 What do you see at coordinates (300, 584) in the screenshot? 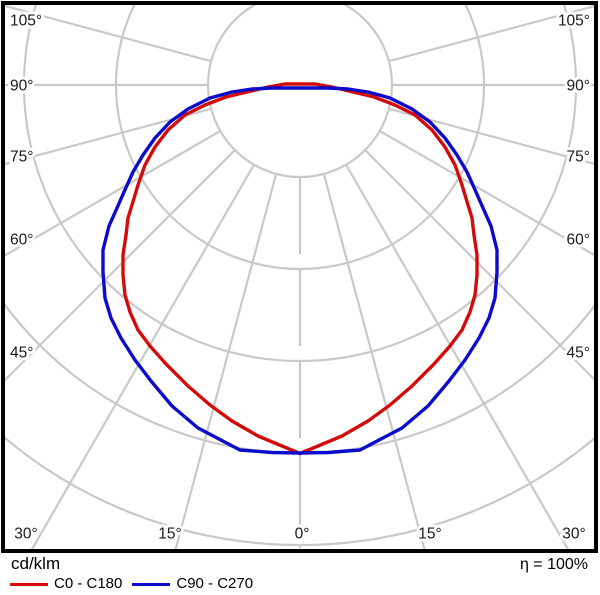
I see `legend: C0 - C180 C90 - C270` at bounding box center [300, 584].